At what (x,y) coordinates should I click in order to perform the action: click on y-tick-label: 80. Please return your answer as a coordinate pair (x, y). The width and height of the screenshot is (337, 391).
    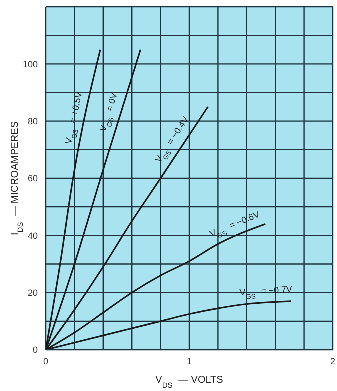
    Looking at the image, I should click on (33, 121).